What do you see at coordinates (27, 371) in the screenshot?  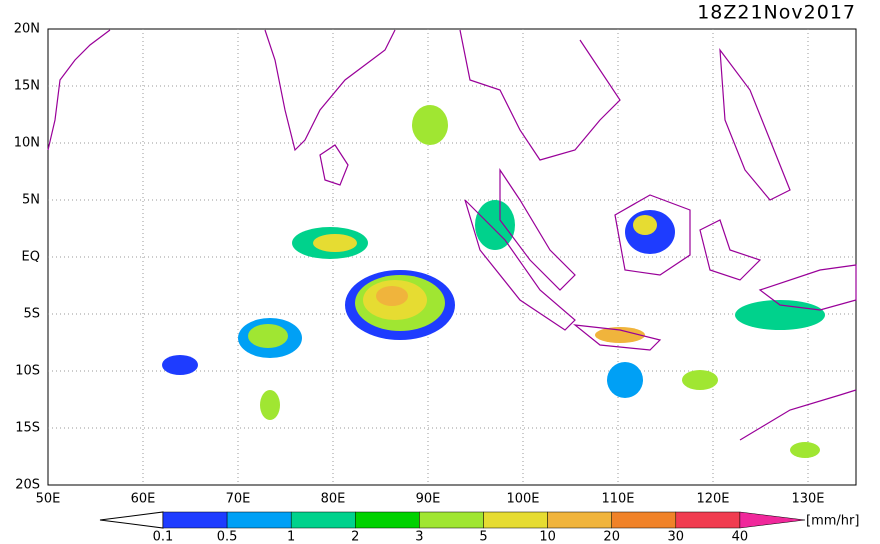 I see `lat-label: 10S` at bounding box center [27, 371].